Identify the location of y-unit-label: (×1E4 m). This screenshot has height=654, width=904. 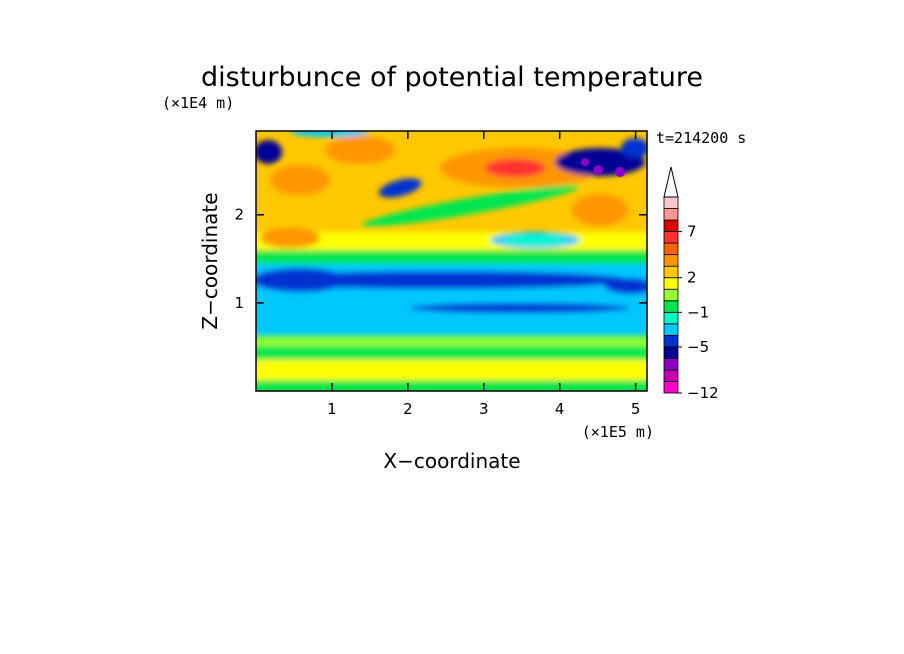
(198, 103).